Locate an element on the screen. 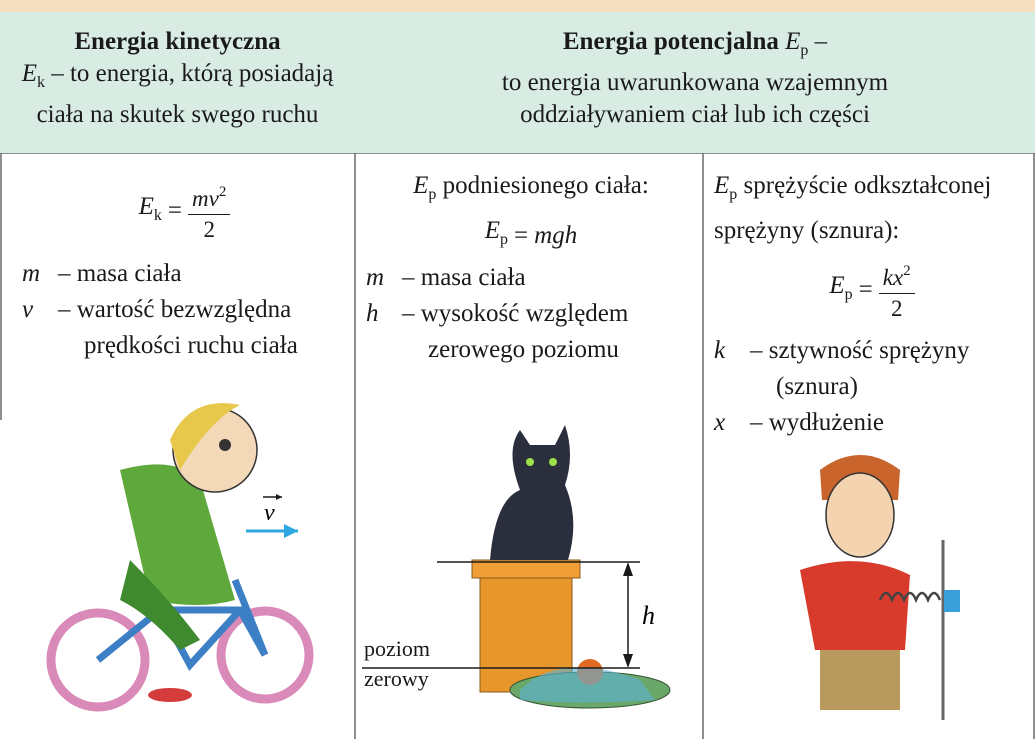 This screenshot has height=739, width=1035. vector-label: v is located at coordinates (269, 513).